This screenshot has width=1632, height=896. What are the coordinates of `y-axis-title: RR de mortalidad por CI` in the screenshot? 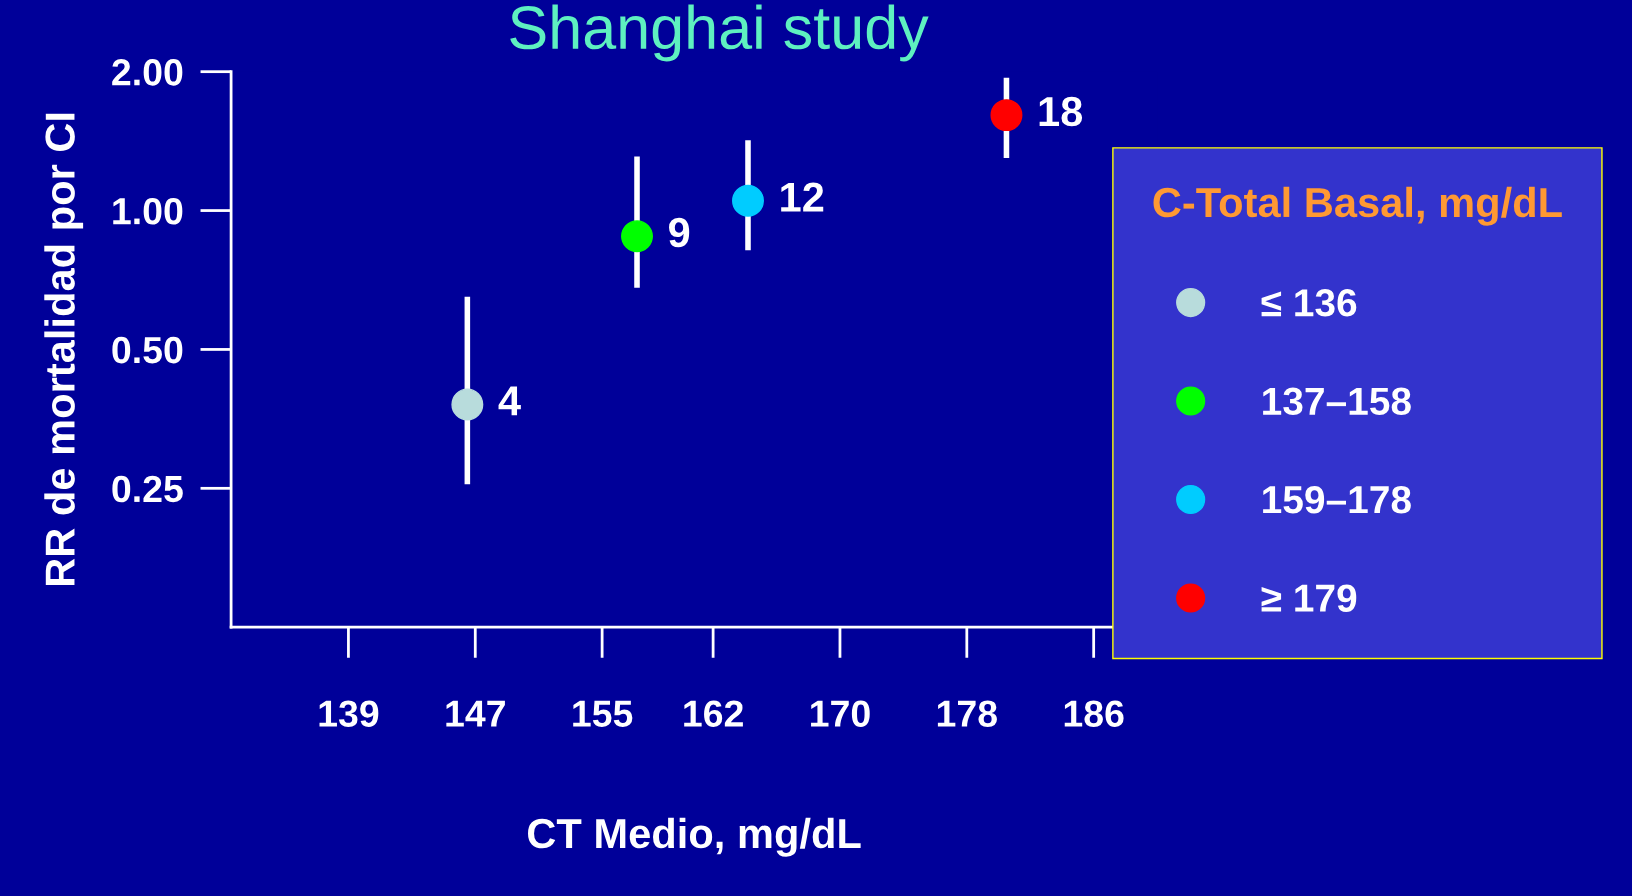 It's located at (64, 349).